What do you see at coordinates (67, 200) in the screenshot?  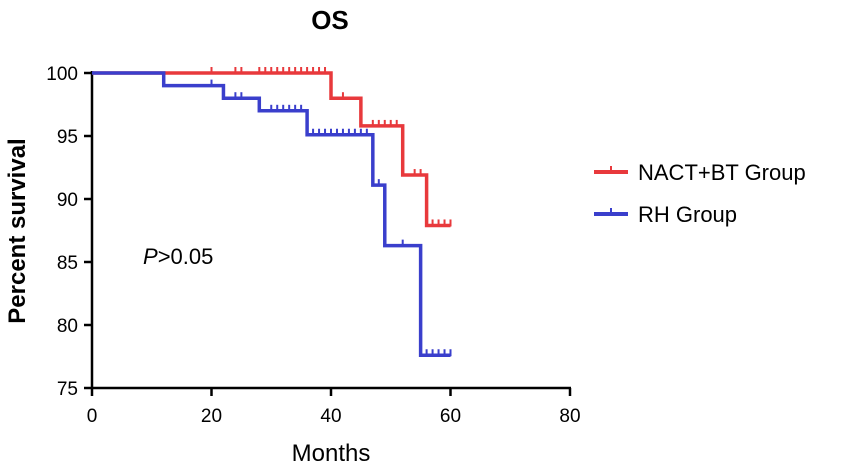 I see `y-tick-label: 90` at bounding box center [67, 200].